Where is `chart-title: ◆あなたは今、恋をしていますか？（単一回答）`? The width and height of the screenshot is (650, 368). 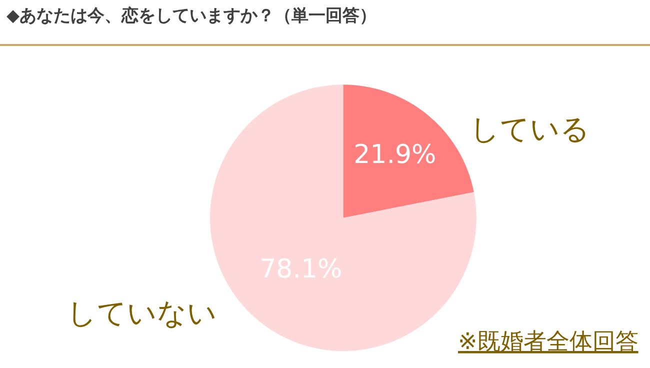
chart-title: ◆あなたは今、恋をしていますか？（単一回答） is located at coordinates (191, 16).